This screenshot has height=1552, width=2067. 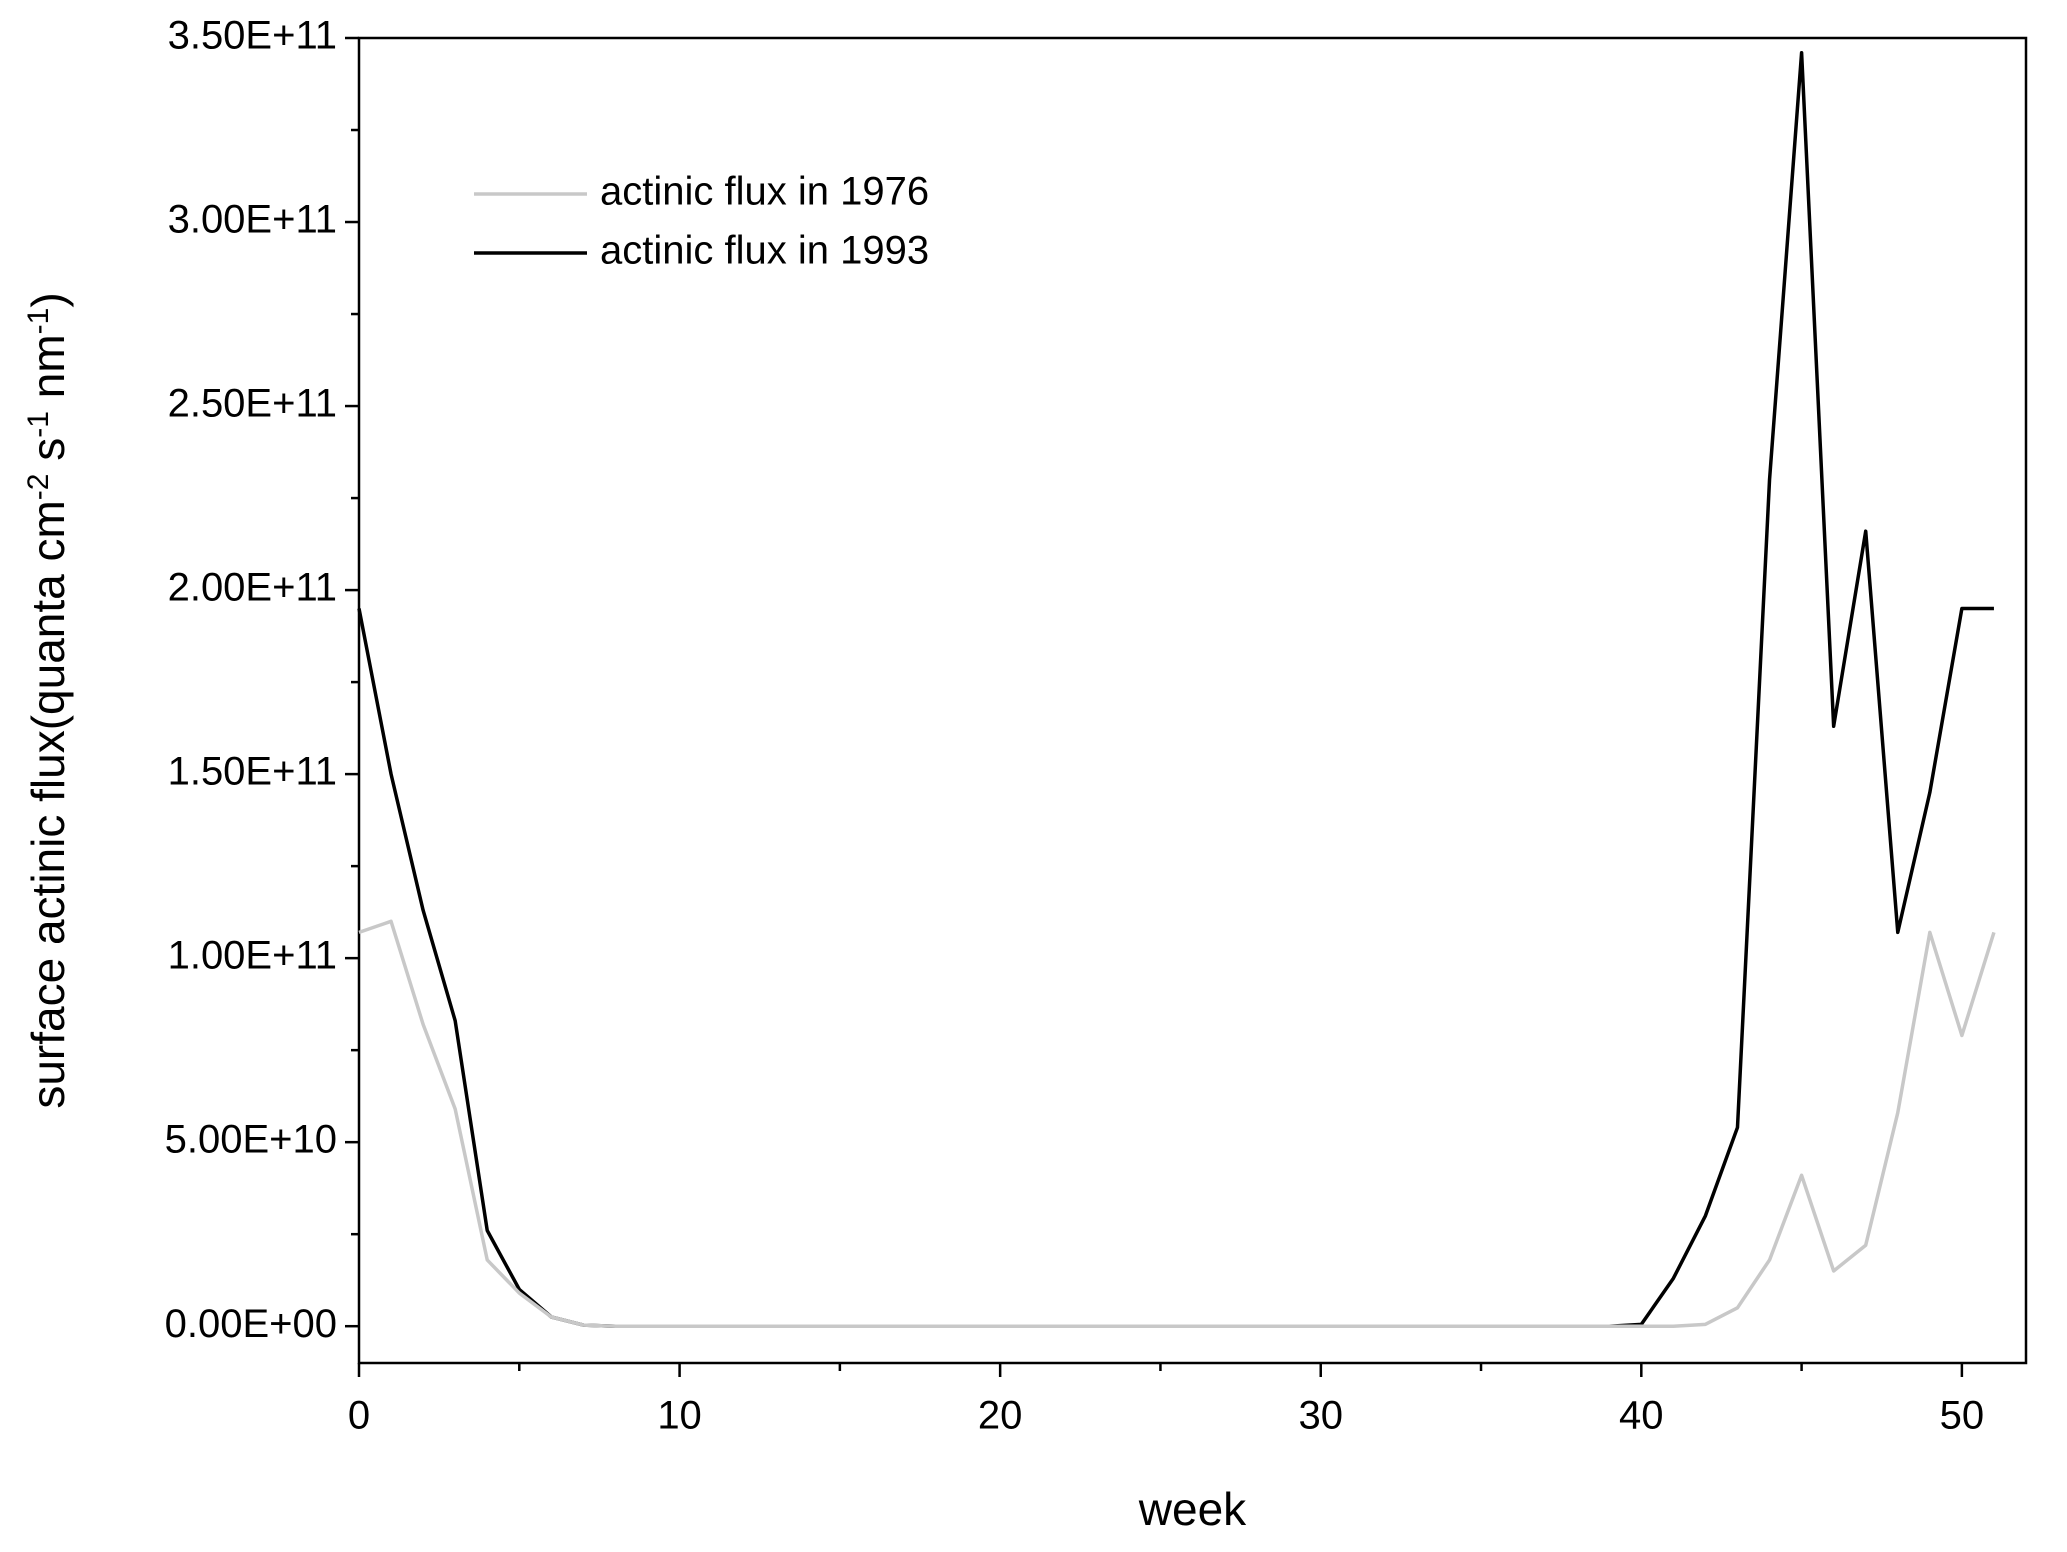 I want to click on x-axis-label: week, so click(x=1192, y=1509).